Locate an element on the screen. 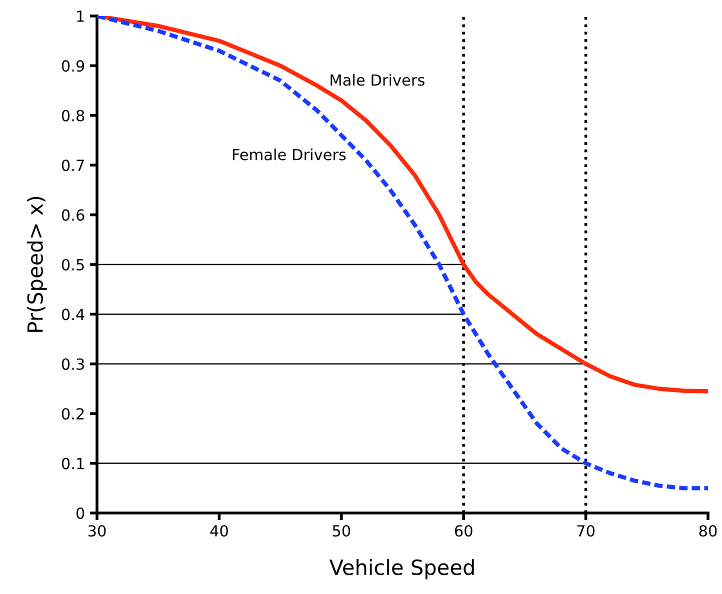  y-tick-label: 0.2 is located at coordinates (73, 414).